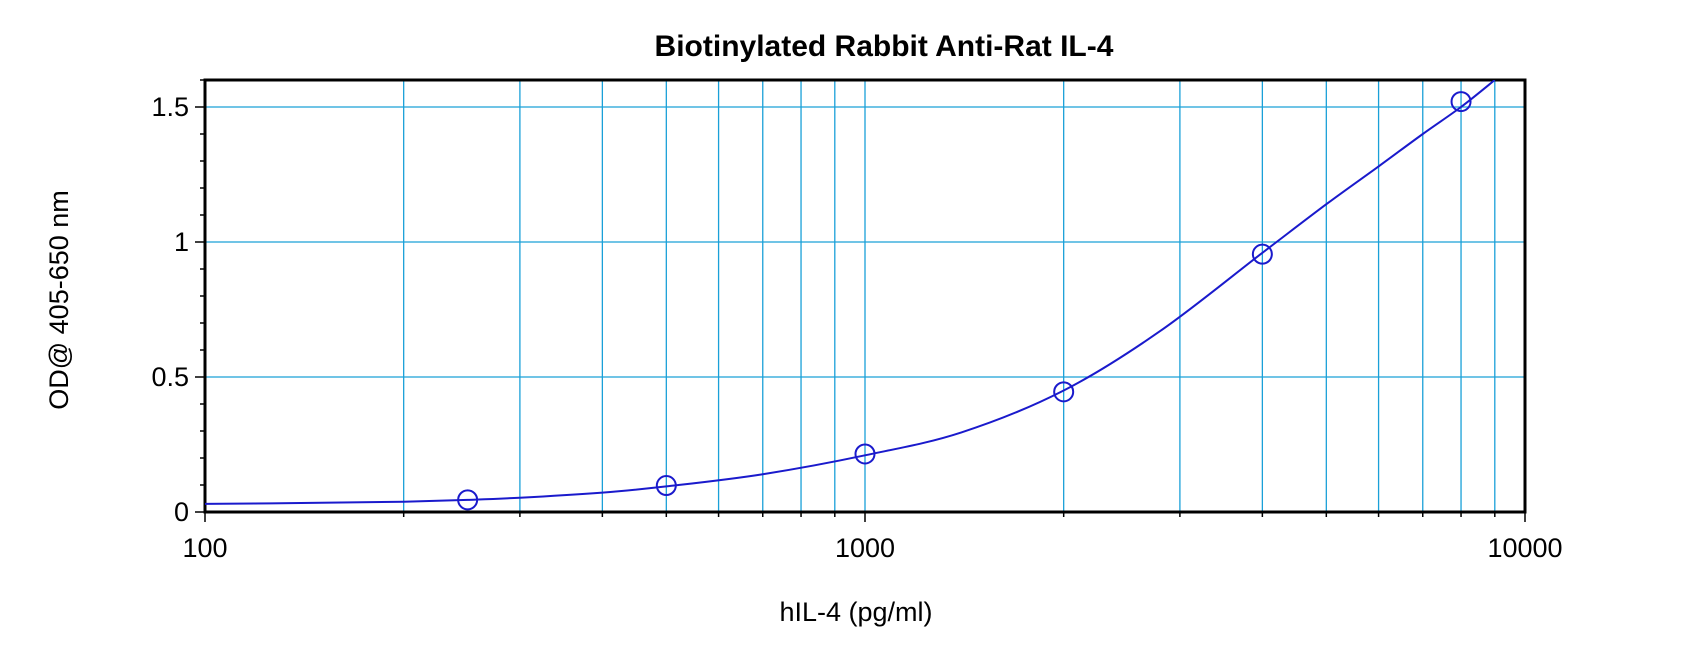 This screenshot has height=646, width=1700. Describe the element at coordinates (59, 300) in the screenshot. I see `y-axis-label: OD@ 405-650 nm` at that location.